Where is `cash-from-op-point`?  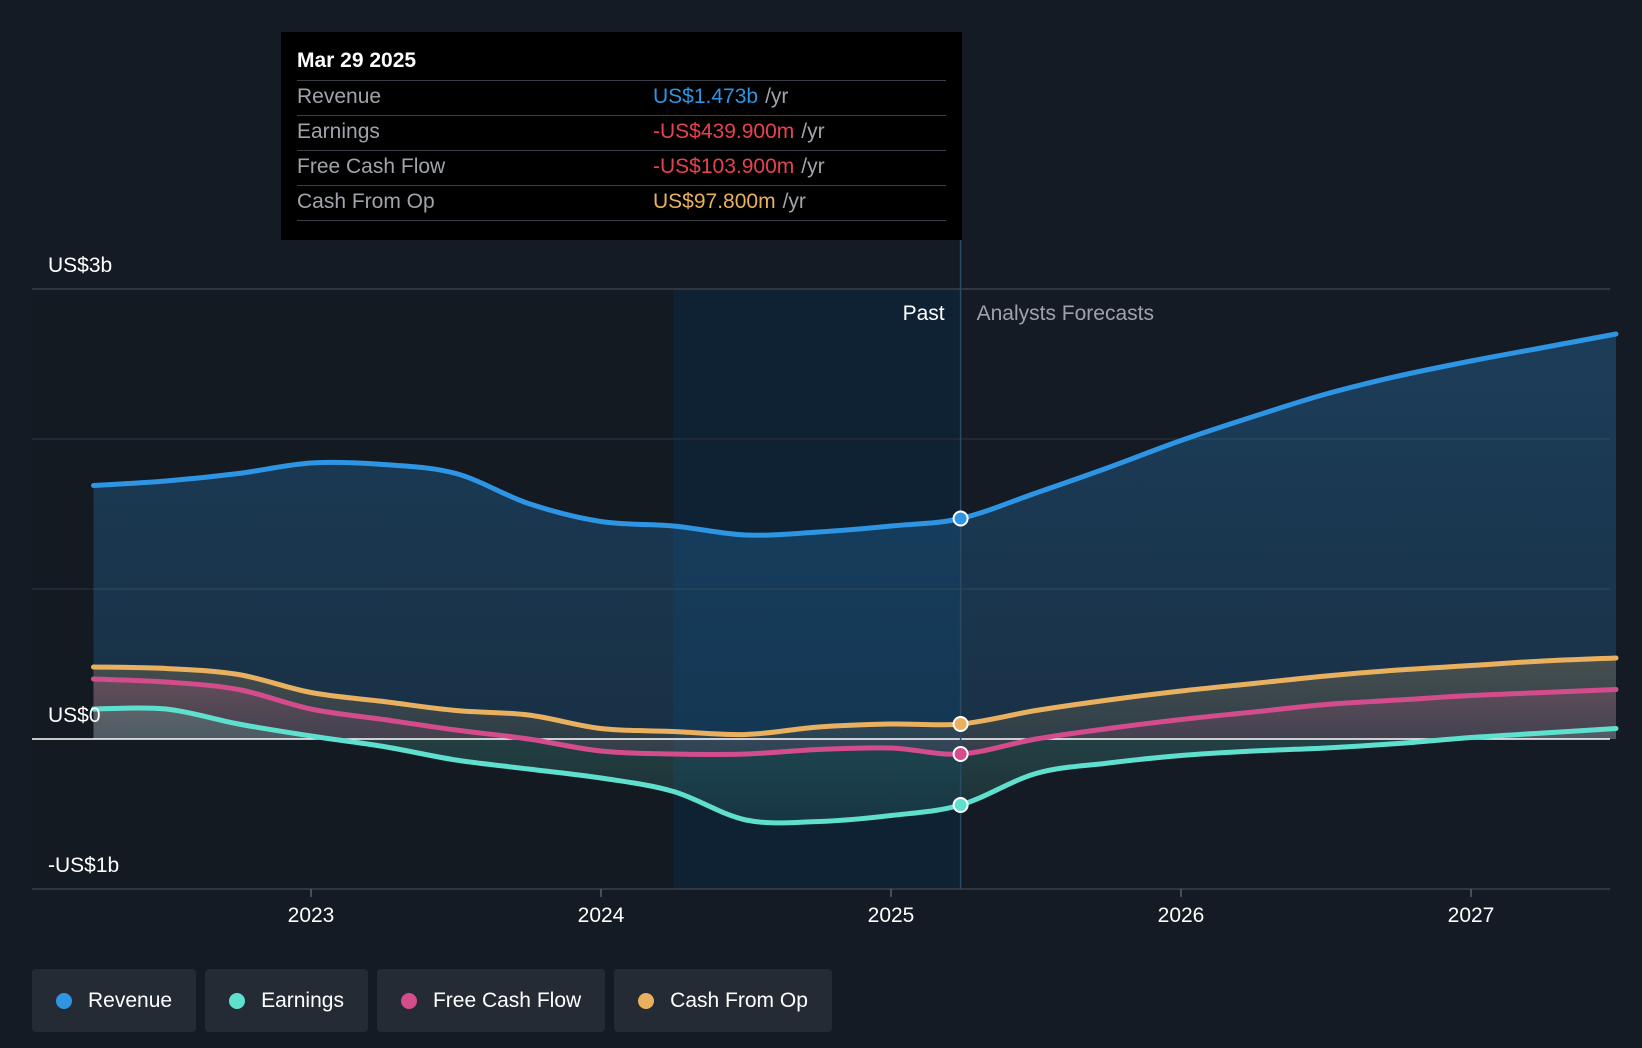 cash-from-op-point is located at coordinates (960, 724).